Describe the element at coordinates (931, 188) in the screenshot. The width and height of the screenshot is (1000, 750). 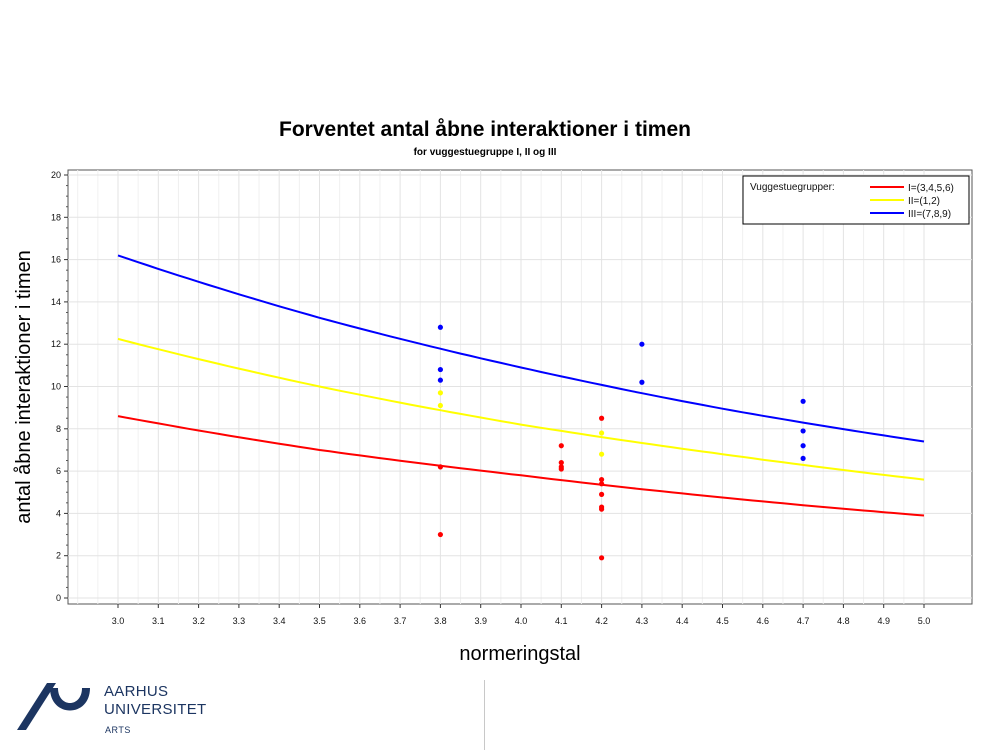
I see `legend-label: I=(3,4,5,6)` at that location.